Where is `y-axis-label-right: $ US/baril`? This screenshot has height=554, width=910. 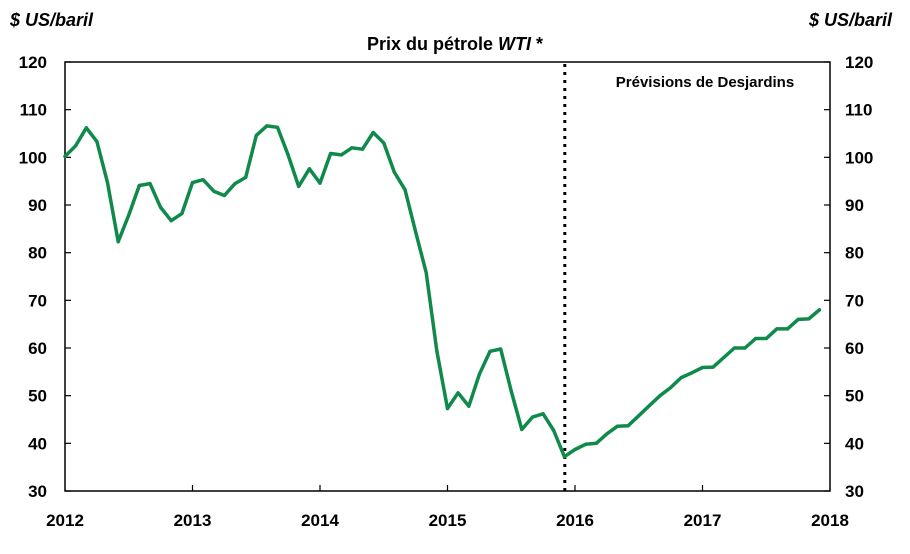 y-axis-label-right: $ US/baril is located at coordinates (850, 20).